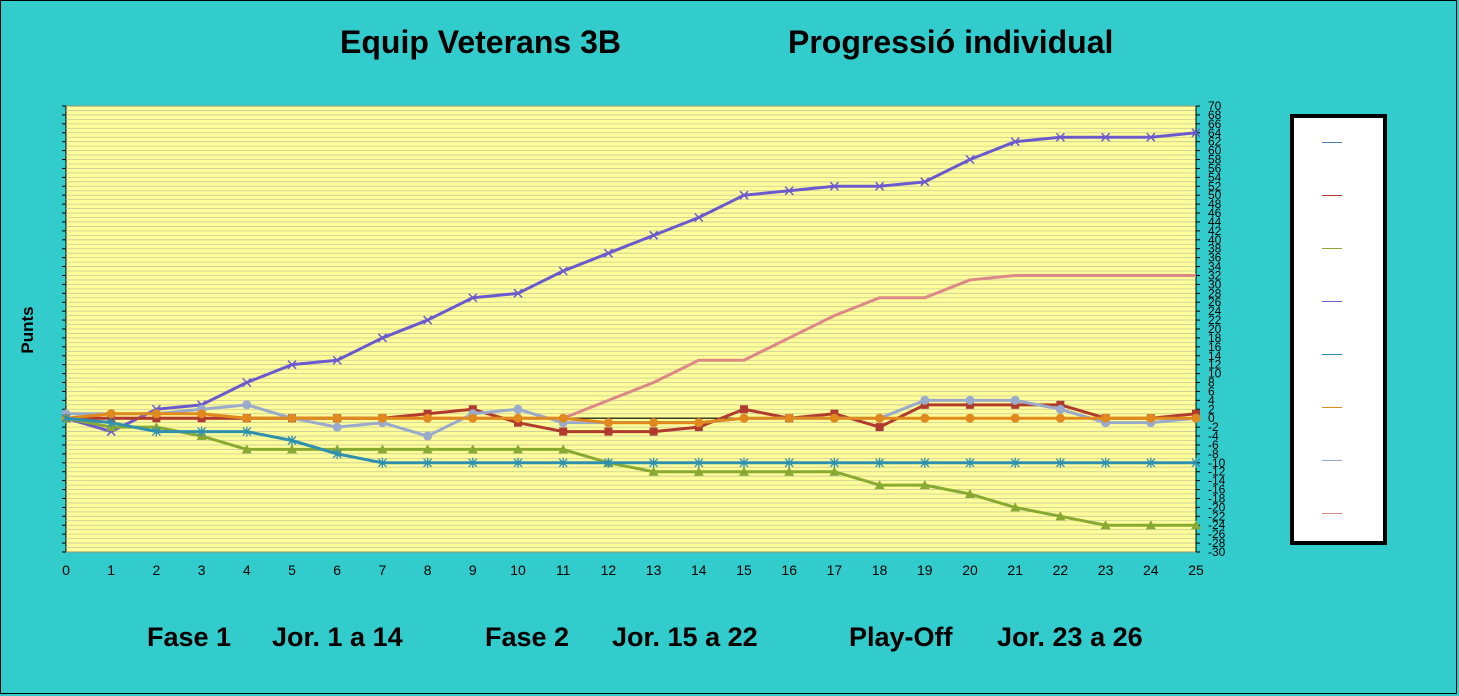 Image resolution: width=1459 pixels, height=696 pixels. Describe the element at coordinates (1211, 400) in the screenshot. I see `y-tick-label: 4` at that location.